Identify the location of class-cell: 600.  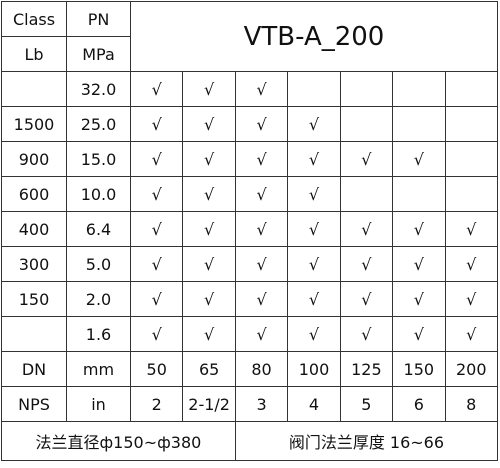
(34, 194).